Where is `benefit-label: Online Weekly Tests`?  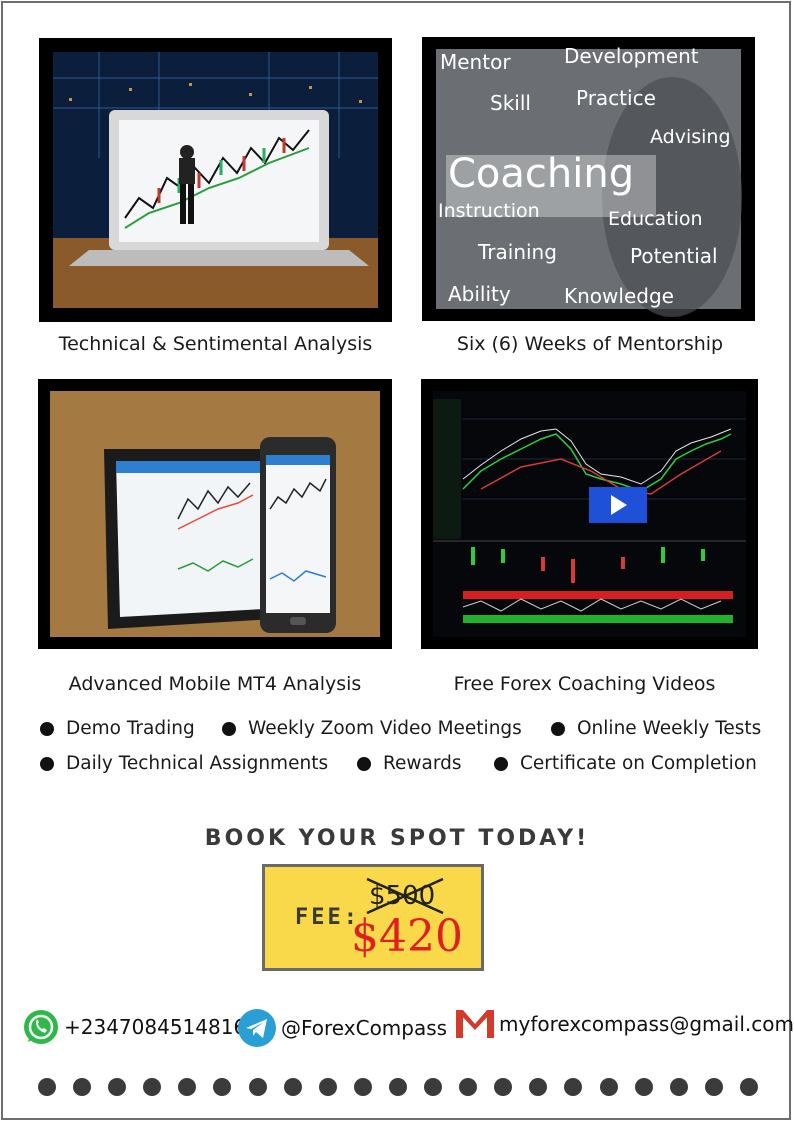 benefit-label: Online Weekly Tests is located at coordinates (669, 728).